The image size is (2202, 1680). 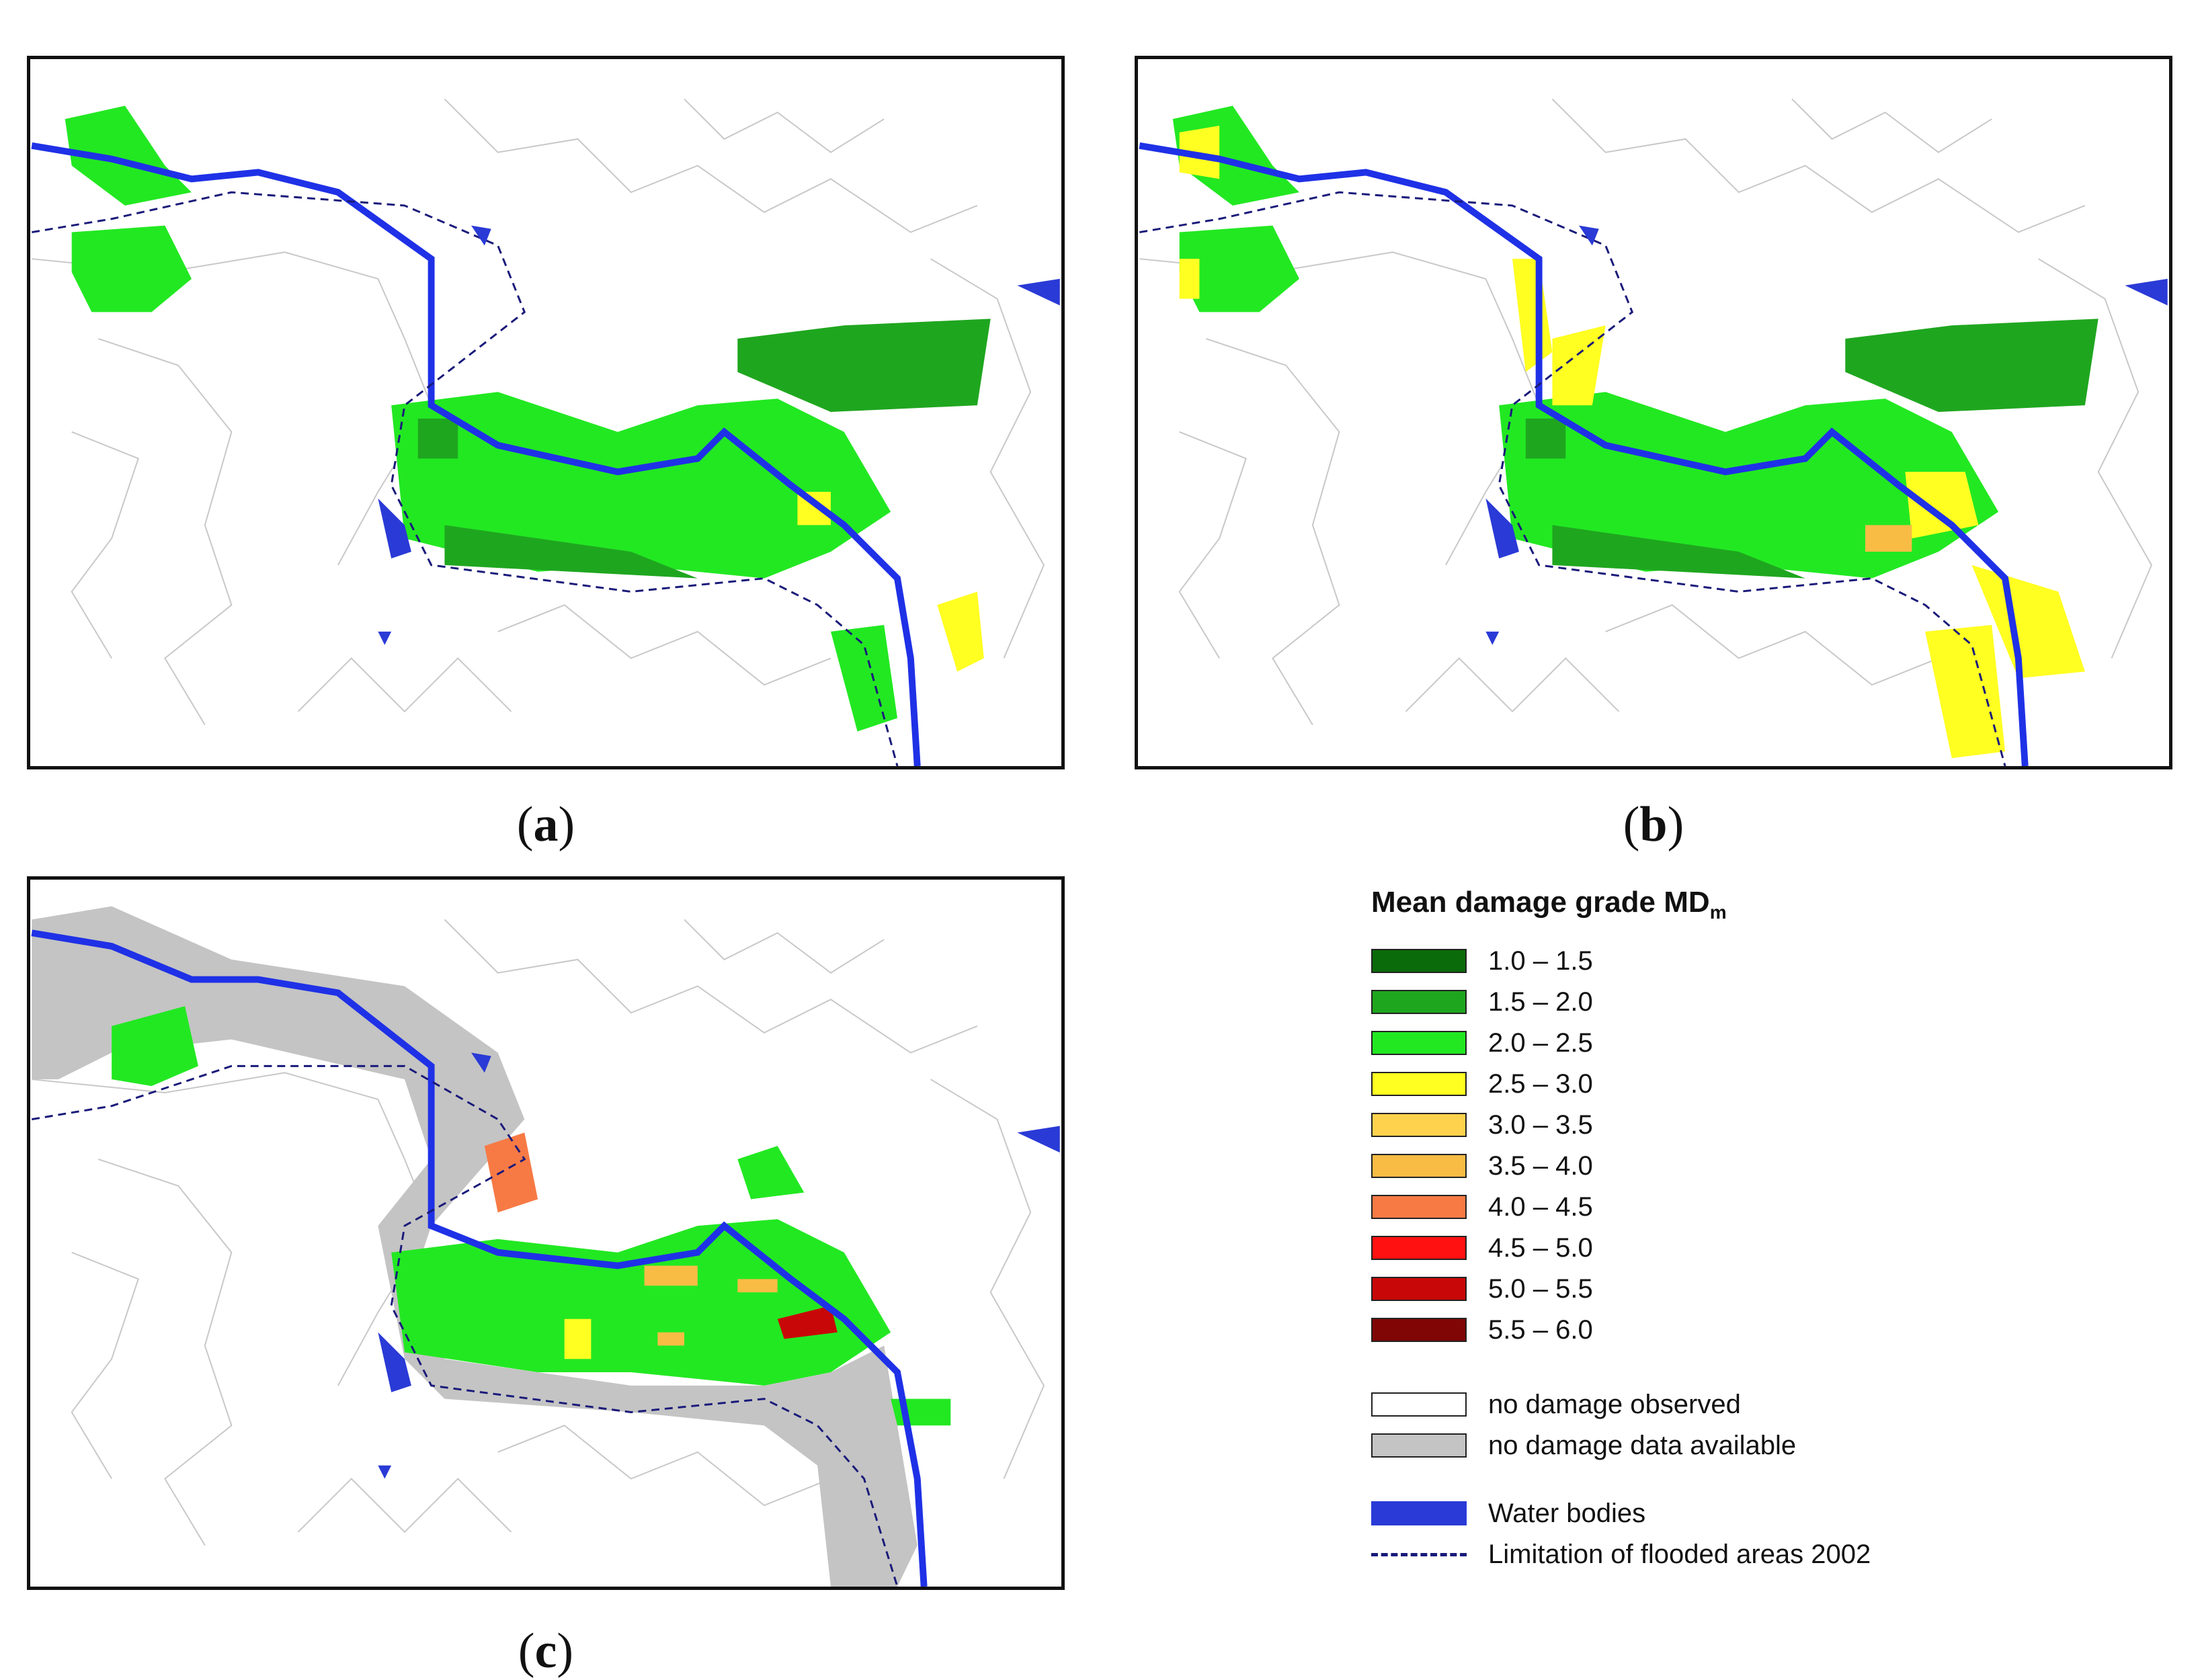 What do you see at coordinates (1482, 1124) in the screenshot?
I see `legend-class-row: 3.0 – 3.5` at bounding box center [1482, 1124].